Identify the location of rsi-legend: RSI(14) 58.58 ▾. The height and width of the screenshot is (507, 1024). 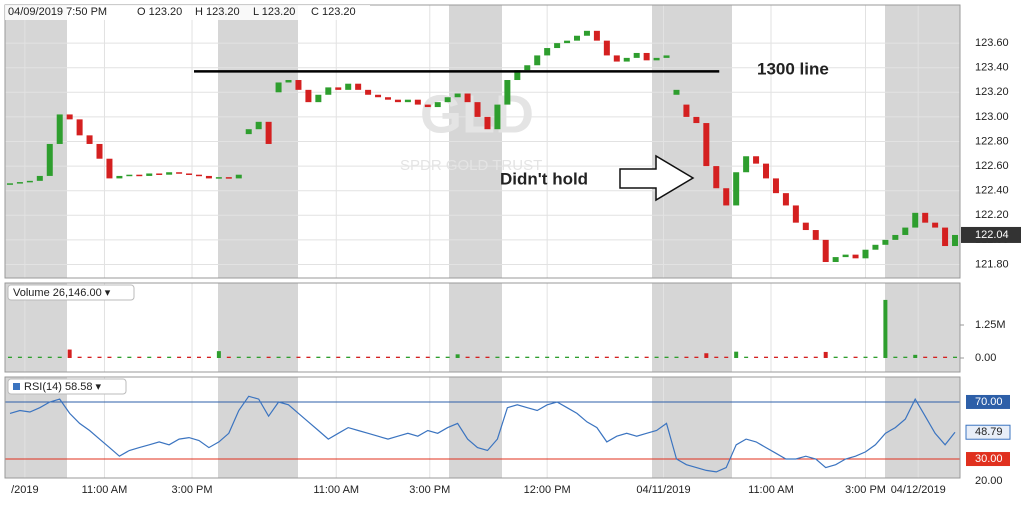
(63, 387).